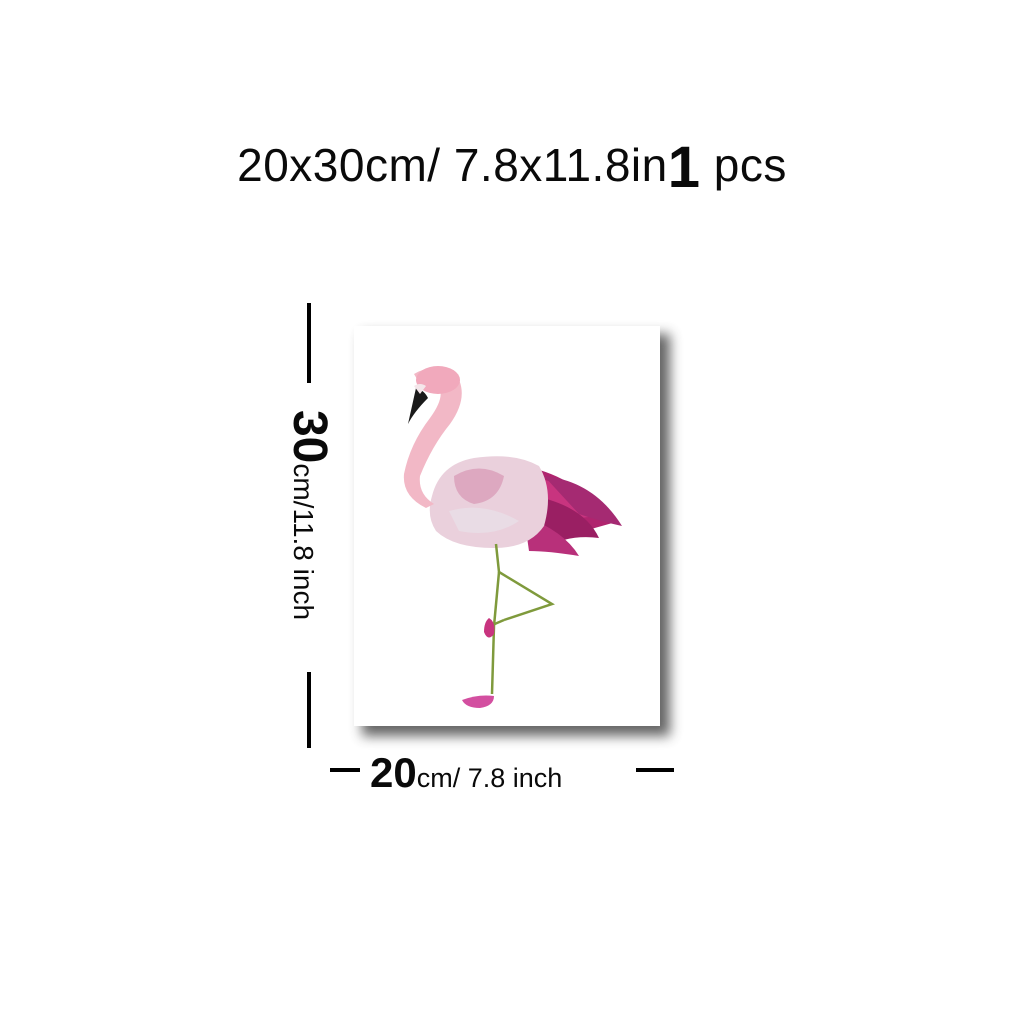  I want to click on height-dimension-line-top, so click(309, 343).